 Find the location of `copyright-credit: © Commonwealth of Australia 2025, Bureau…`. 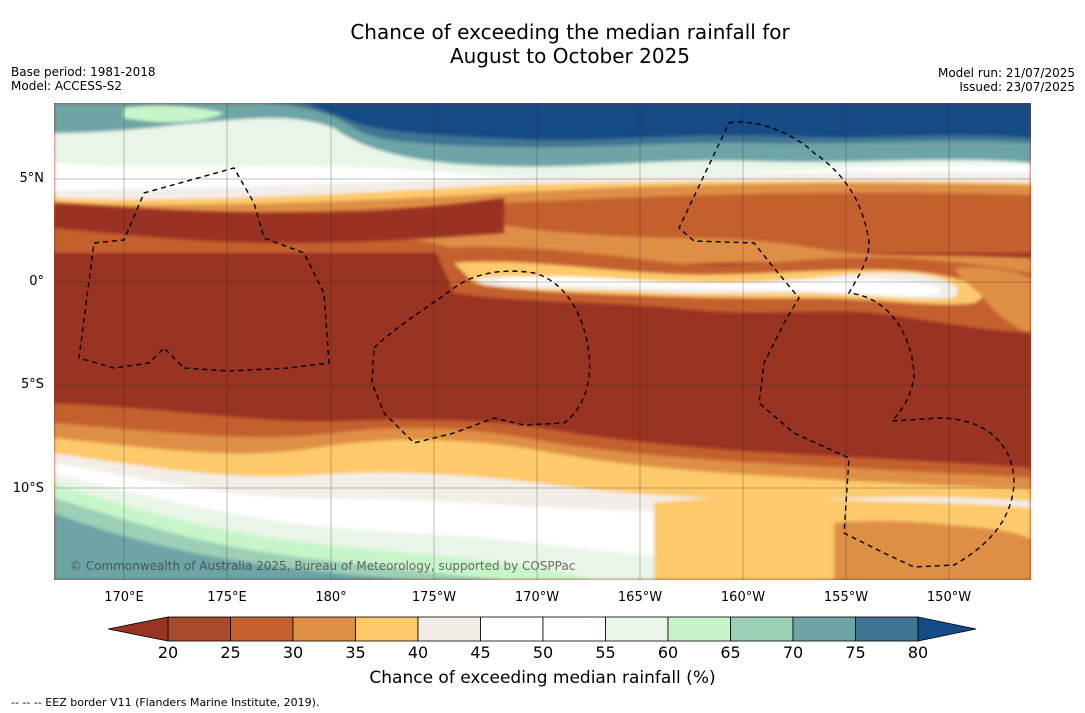

copyright-credit: © Commonwealth of Australia 2025, Bureau… is located at coordinates (323, 566).